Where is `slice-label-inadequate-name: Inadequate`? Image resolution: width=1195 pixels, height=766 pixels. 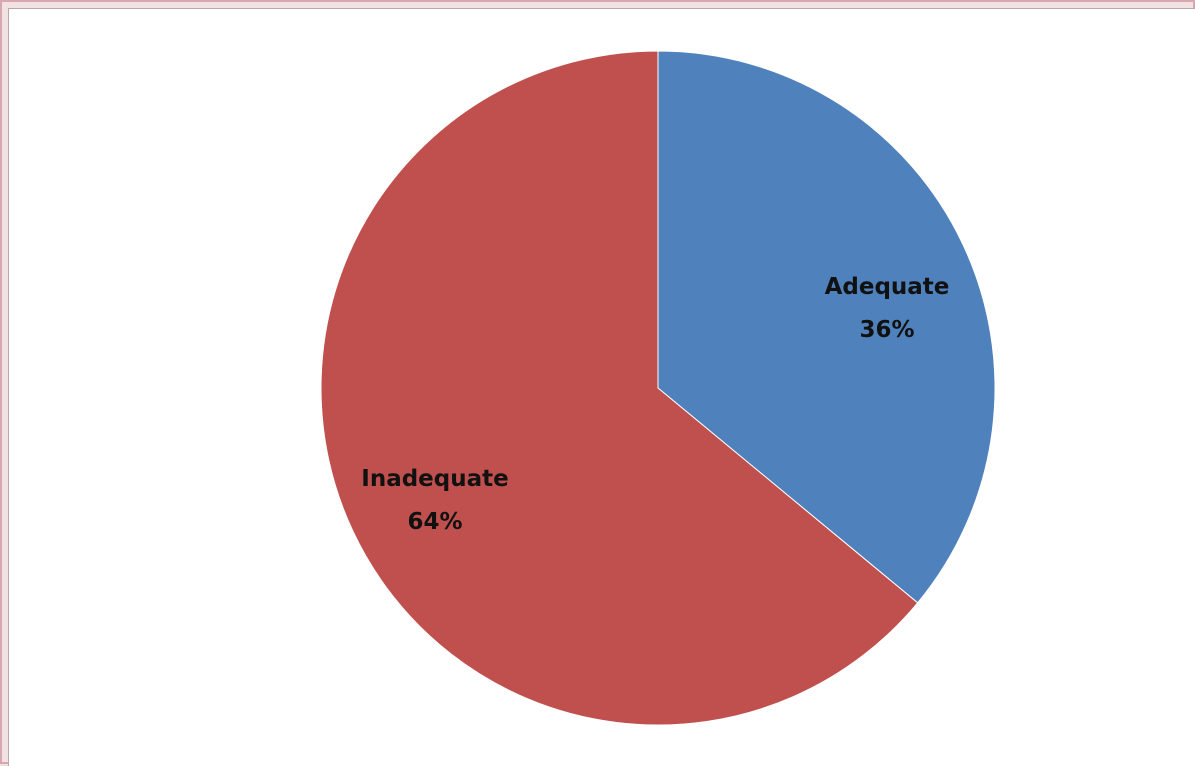 slice-label-inadequate-name: Inadequate is located at coordinates (434, 479).